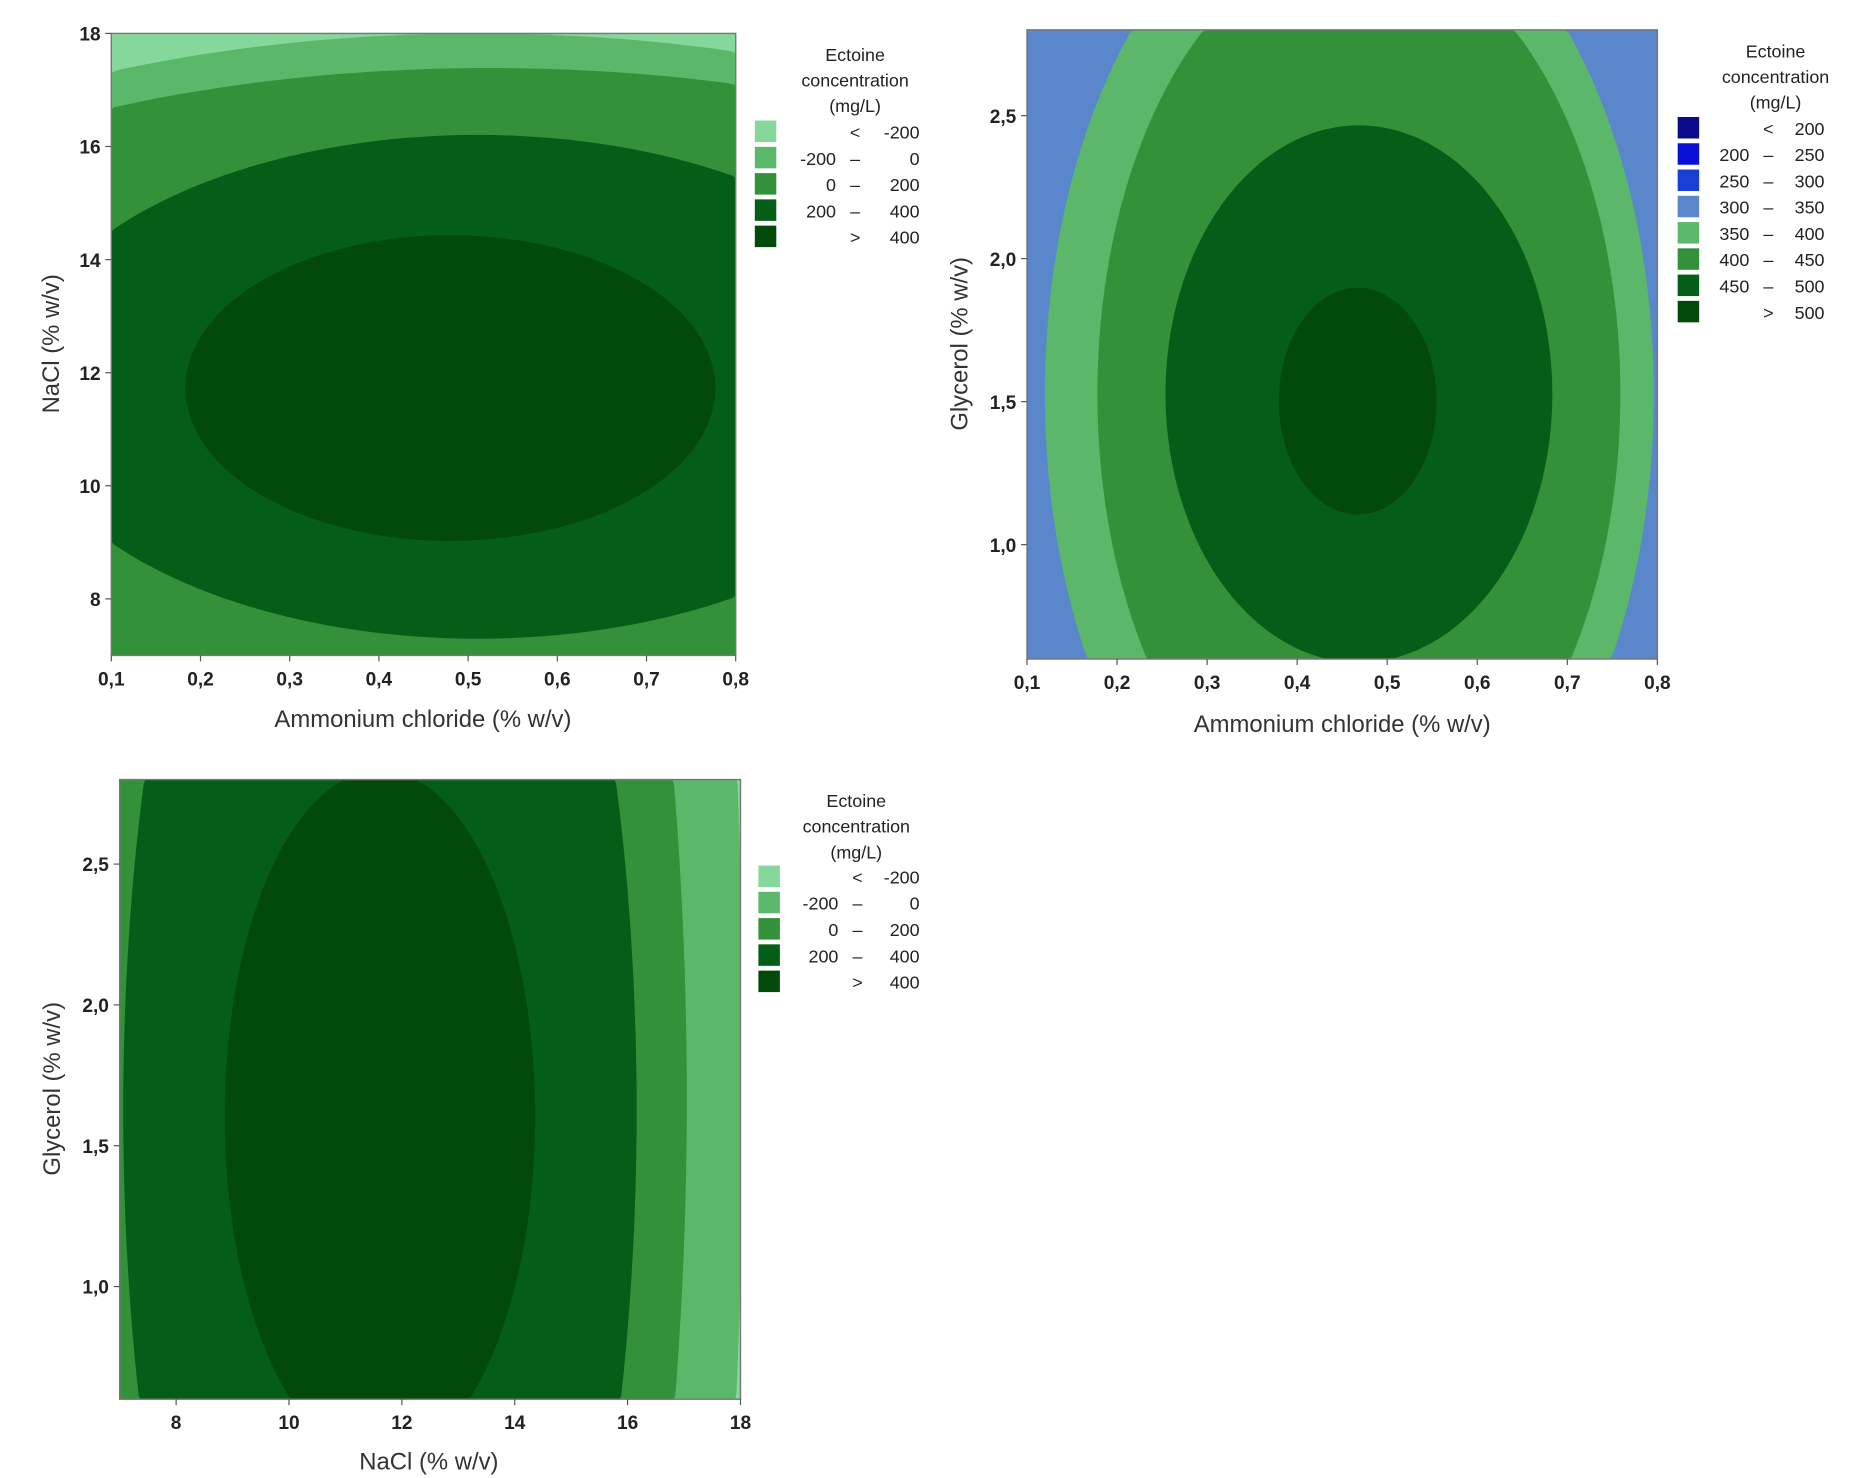 This screenshot has width=1863, height=1478. I want to click on legend-entry: 0– 200, so click(839, 929).